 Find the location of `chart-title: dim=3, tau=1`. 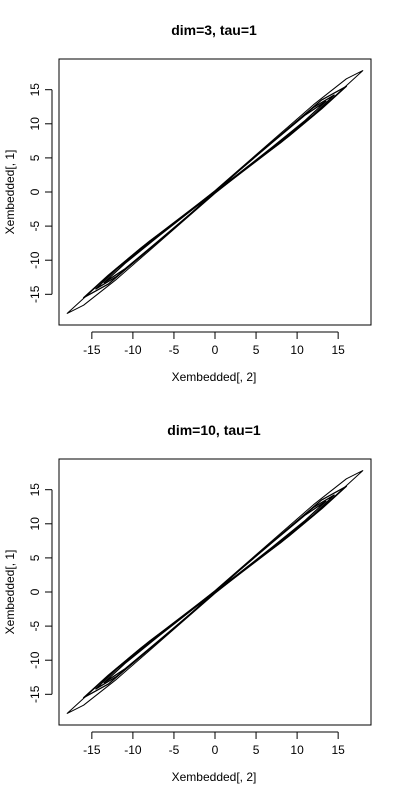

chart-title: dim=3, tau=1 is located at coordinates (214, 30).